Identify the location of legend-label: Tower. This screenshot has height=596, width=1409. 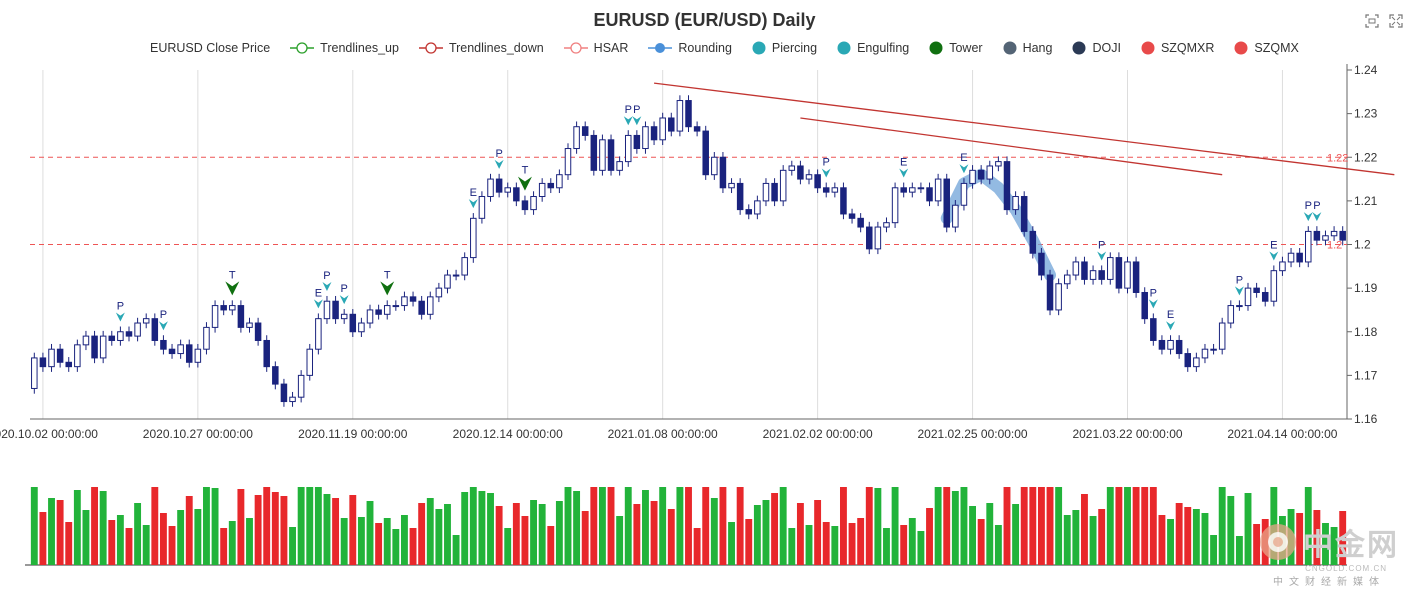
(966, 48).